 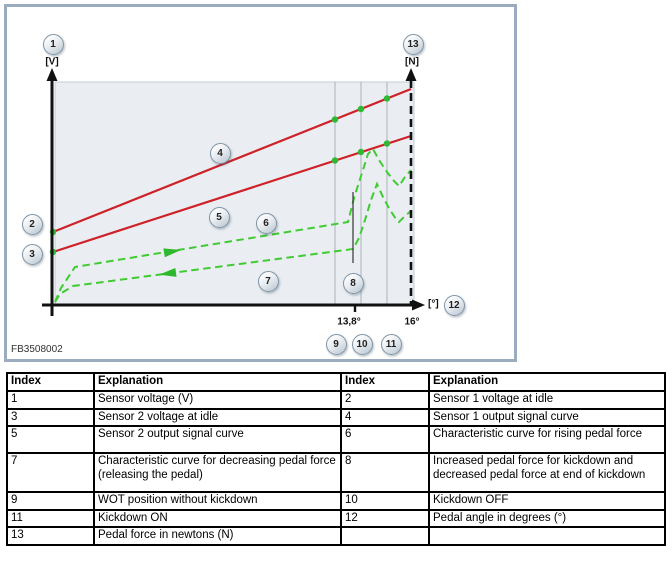 What do you see at coordinates (50, 501) in the screenshot?
I see `index-cell: 9` at bounding box center [50, 501].